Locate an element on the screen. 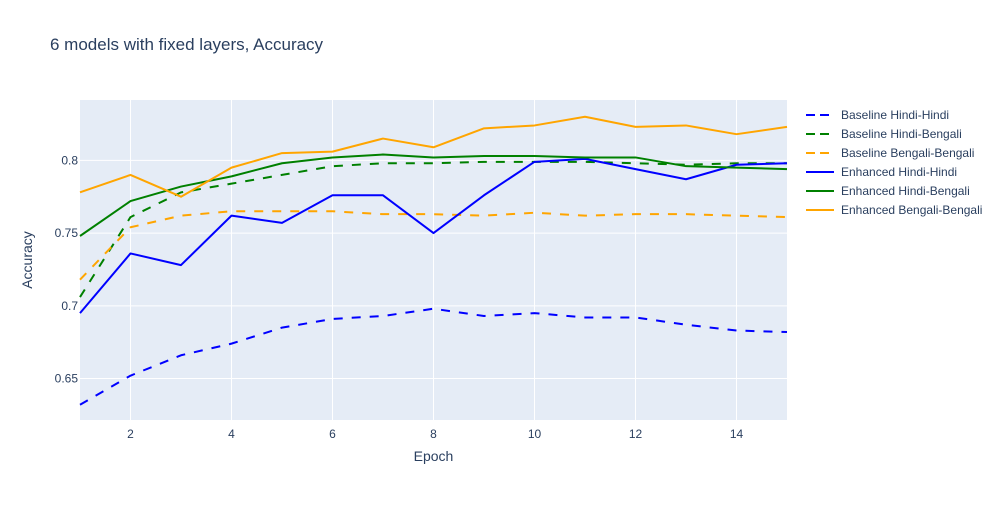  chart-title: 6 models with fixed layers, Accuracy is located at coordinates (187, 44).